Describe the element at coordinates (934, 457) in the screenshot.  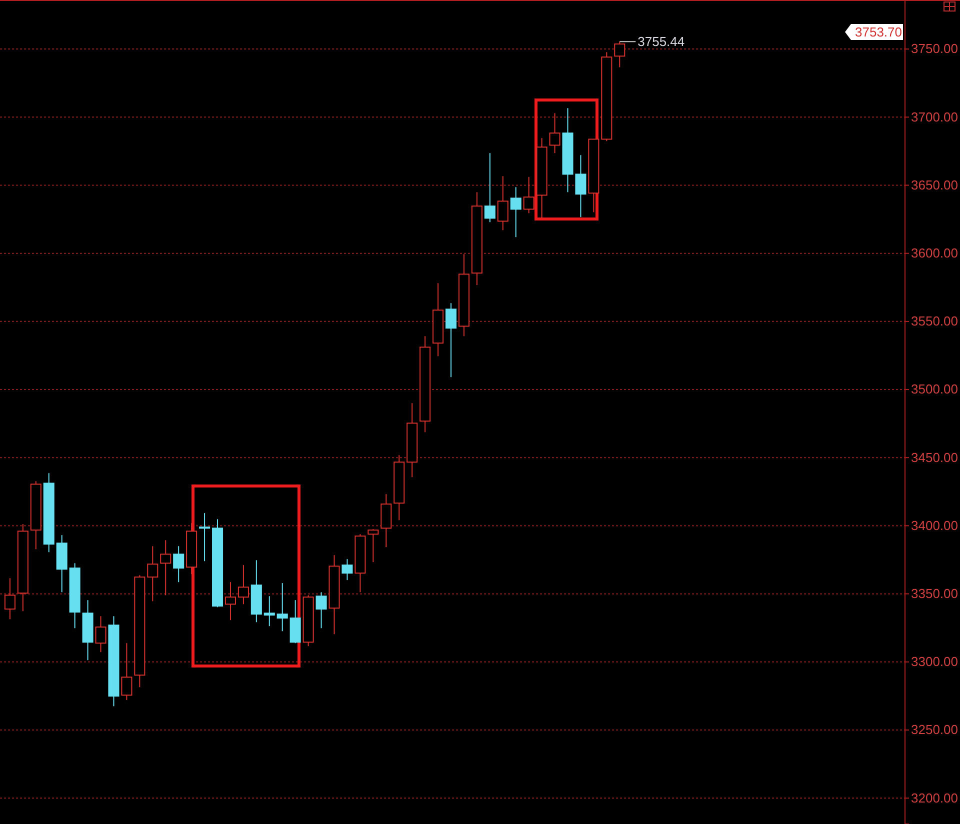
I see `y-tick-label: 3450.00` at that location.